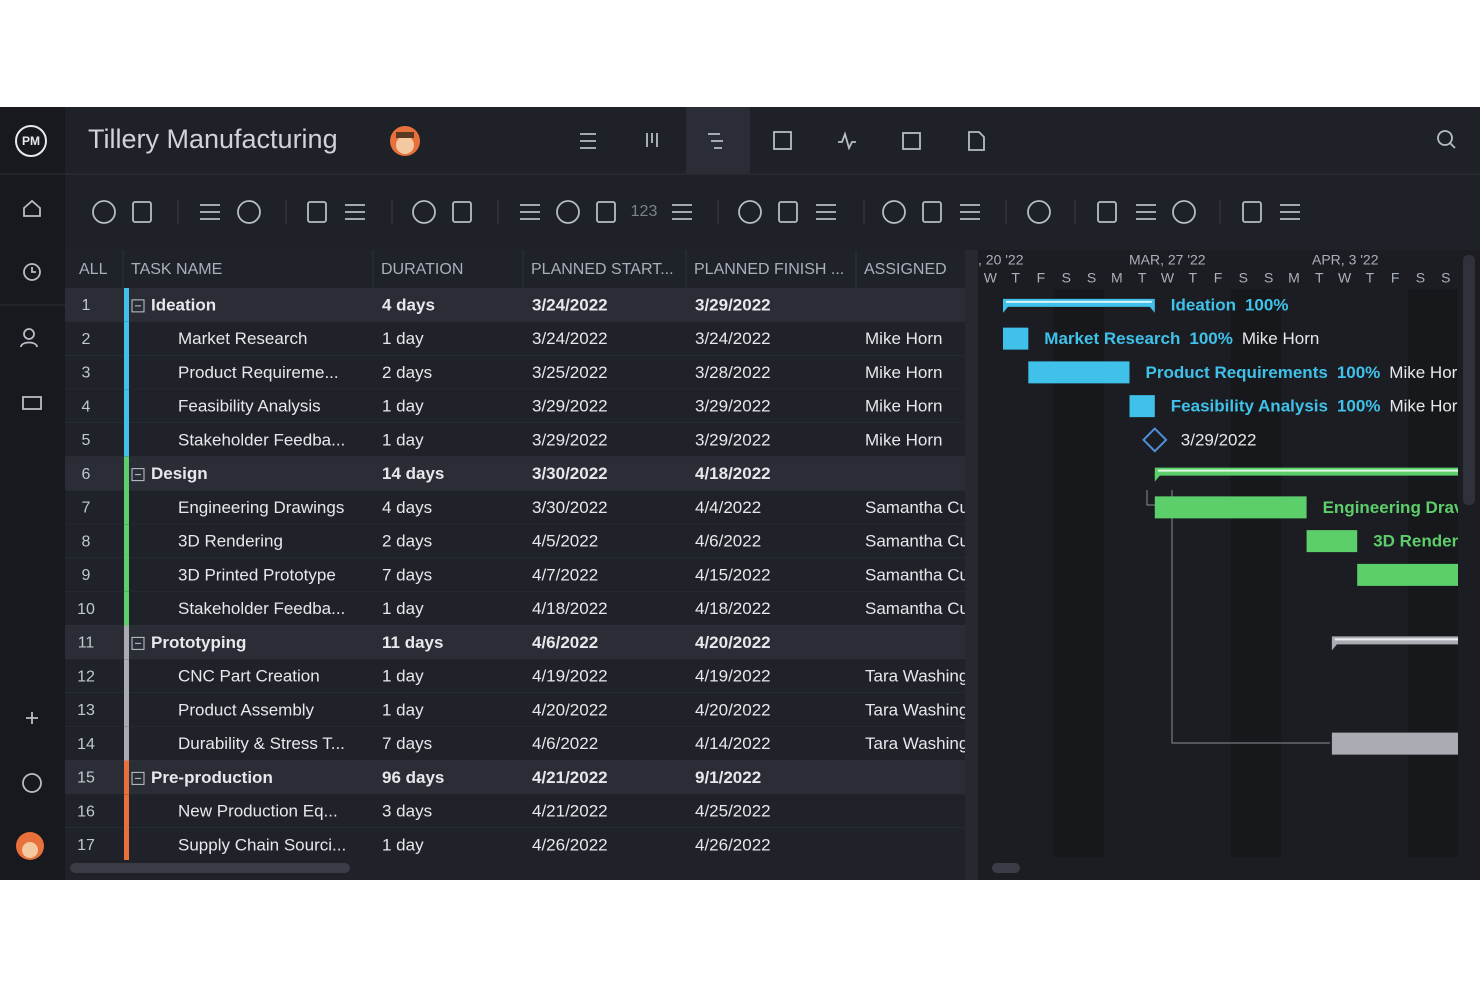 This screenshot has height=987, width=1480. What do you see at coordinates (86, 440) in the screenshot?
I see `row-number: 5` at bounding box center [86, 440].